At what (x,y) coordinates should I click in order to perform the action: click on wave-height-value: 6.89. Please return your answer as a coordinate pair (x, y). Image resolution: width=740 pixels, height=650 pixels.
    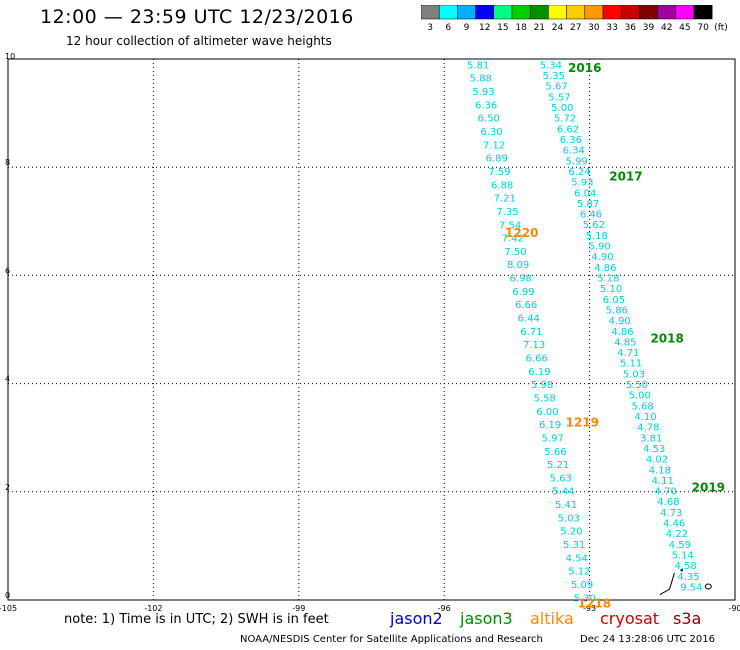
    Looking at the image, I should click on (497, 159).